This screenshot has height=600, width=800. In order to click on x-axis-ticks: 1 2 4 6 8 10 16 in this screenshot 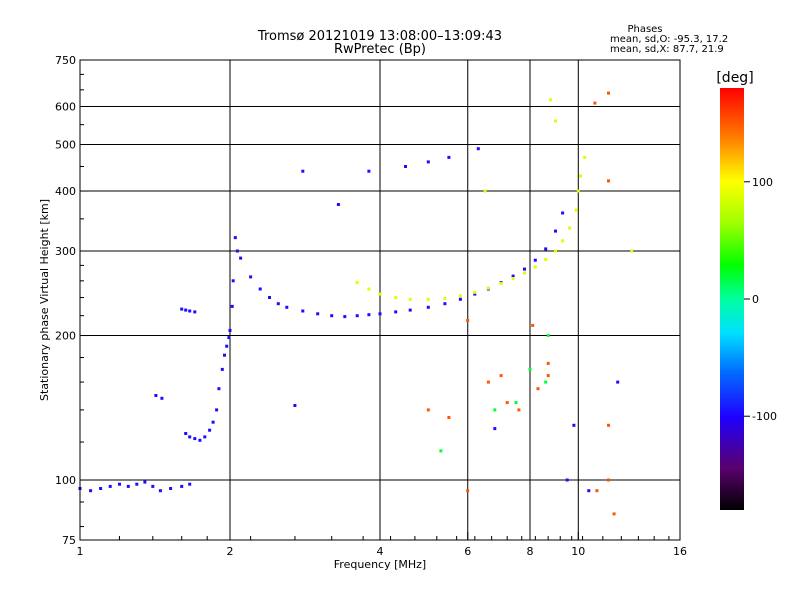, I will do `click(382, 545)`.